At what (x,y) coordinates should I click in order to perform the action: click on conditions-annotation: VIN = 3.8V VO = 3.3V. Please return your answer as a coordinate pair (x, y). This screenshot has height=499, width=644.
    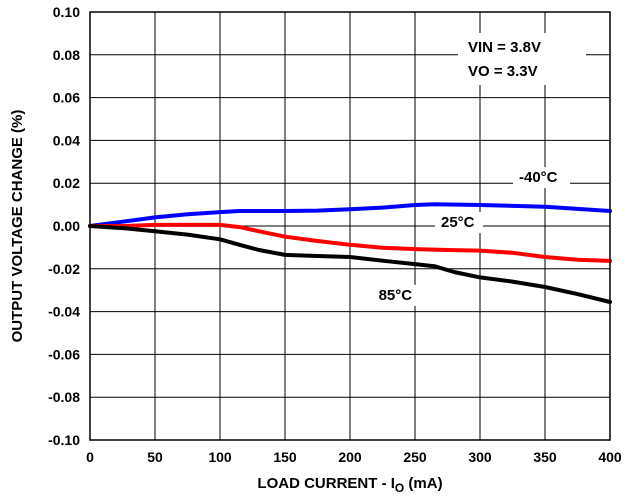
    Looking at the image, I should click on (522, 59).